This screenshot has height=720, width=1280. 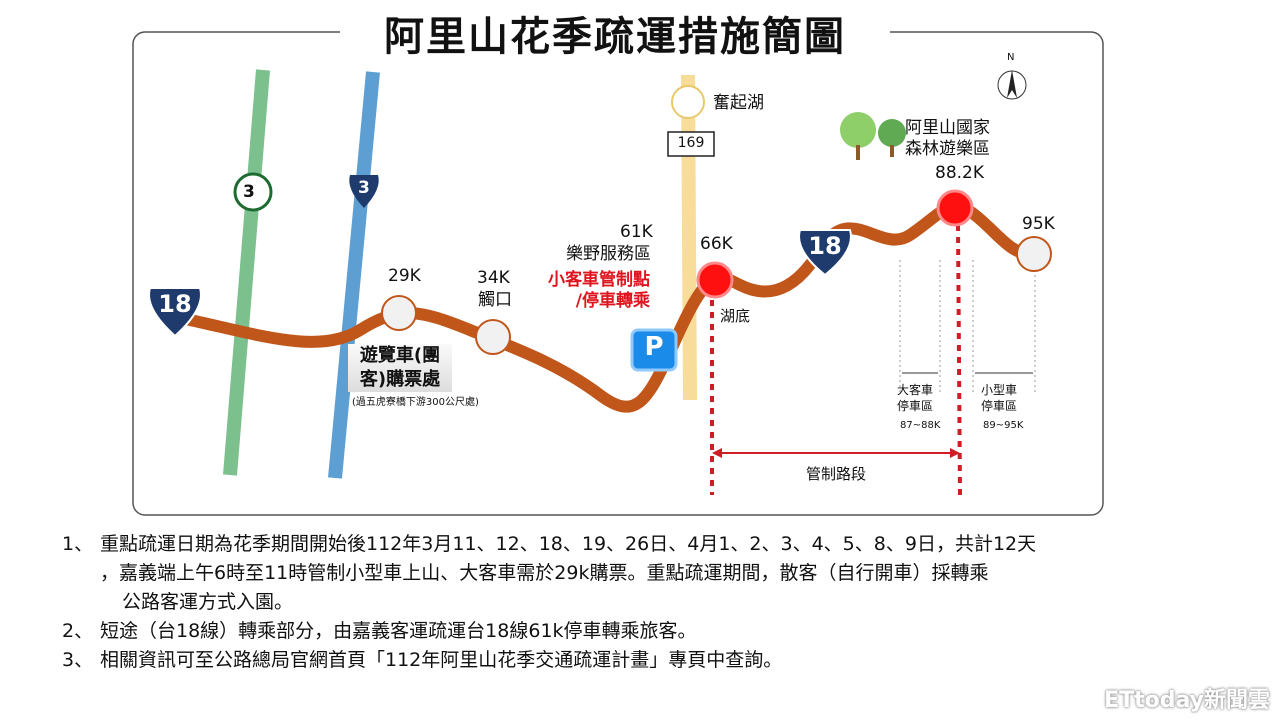 What do you see at coordinates (400, 368) in the screenshot?
I see `booth-label: 遊覽車(團 客)購票處` at bounding box center [400, 368].